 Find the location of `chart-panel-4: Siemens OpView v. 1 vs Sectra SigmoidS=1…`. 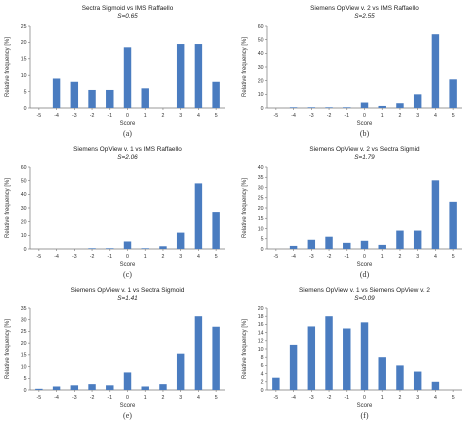

chart-panel-4: Siemens OpView v. 1 vs Sectra SigmoidS=1… is located at coordinates (115, 353).